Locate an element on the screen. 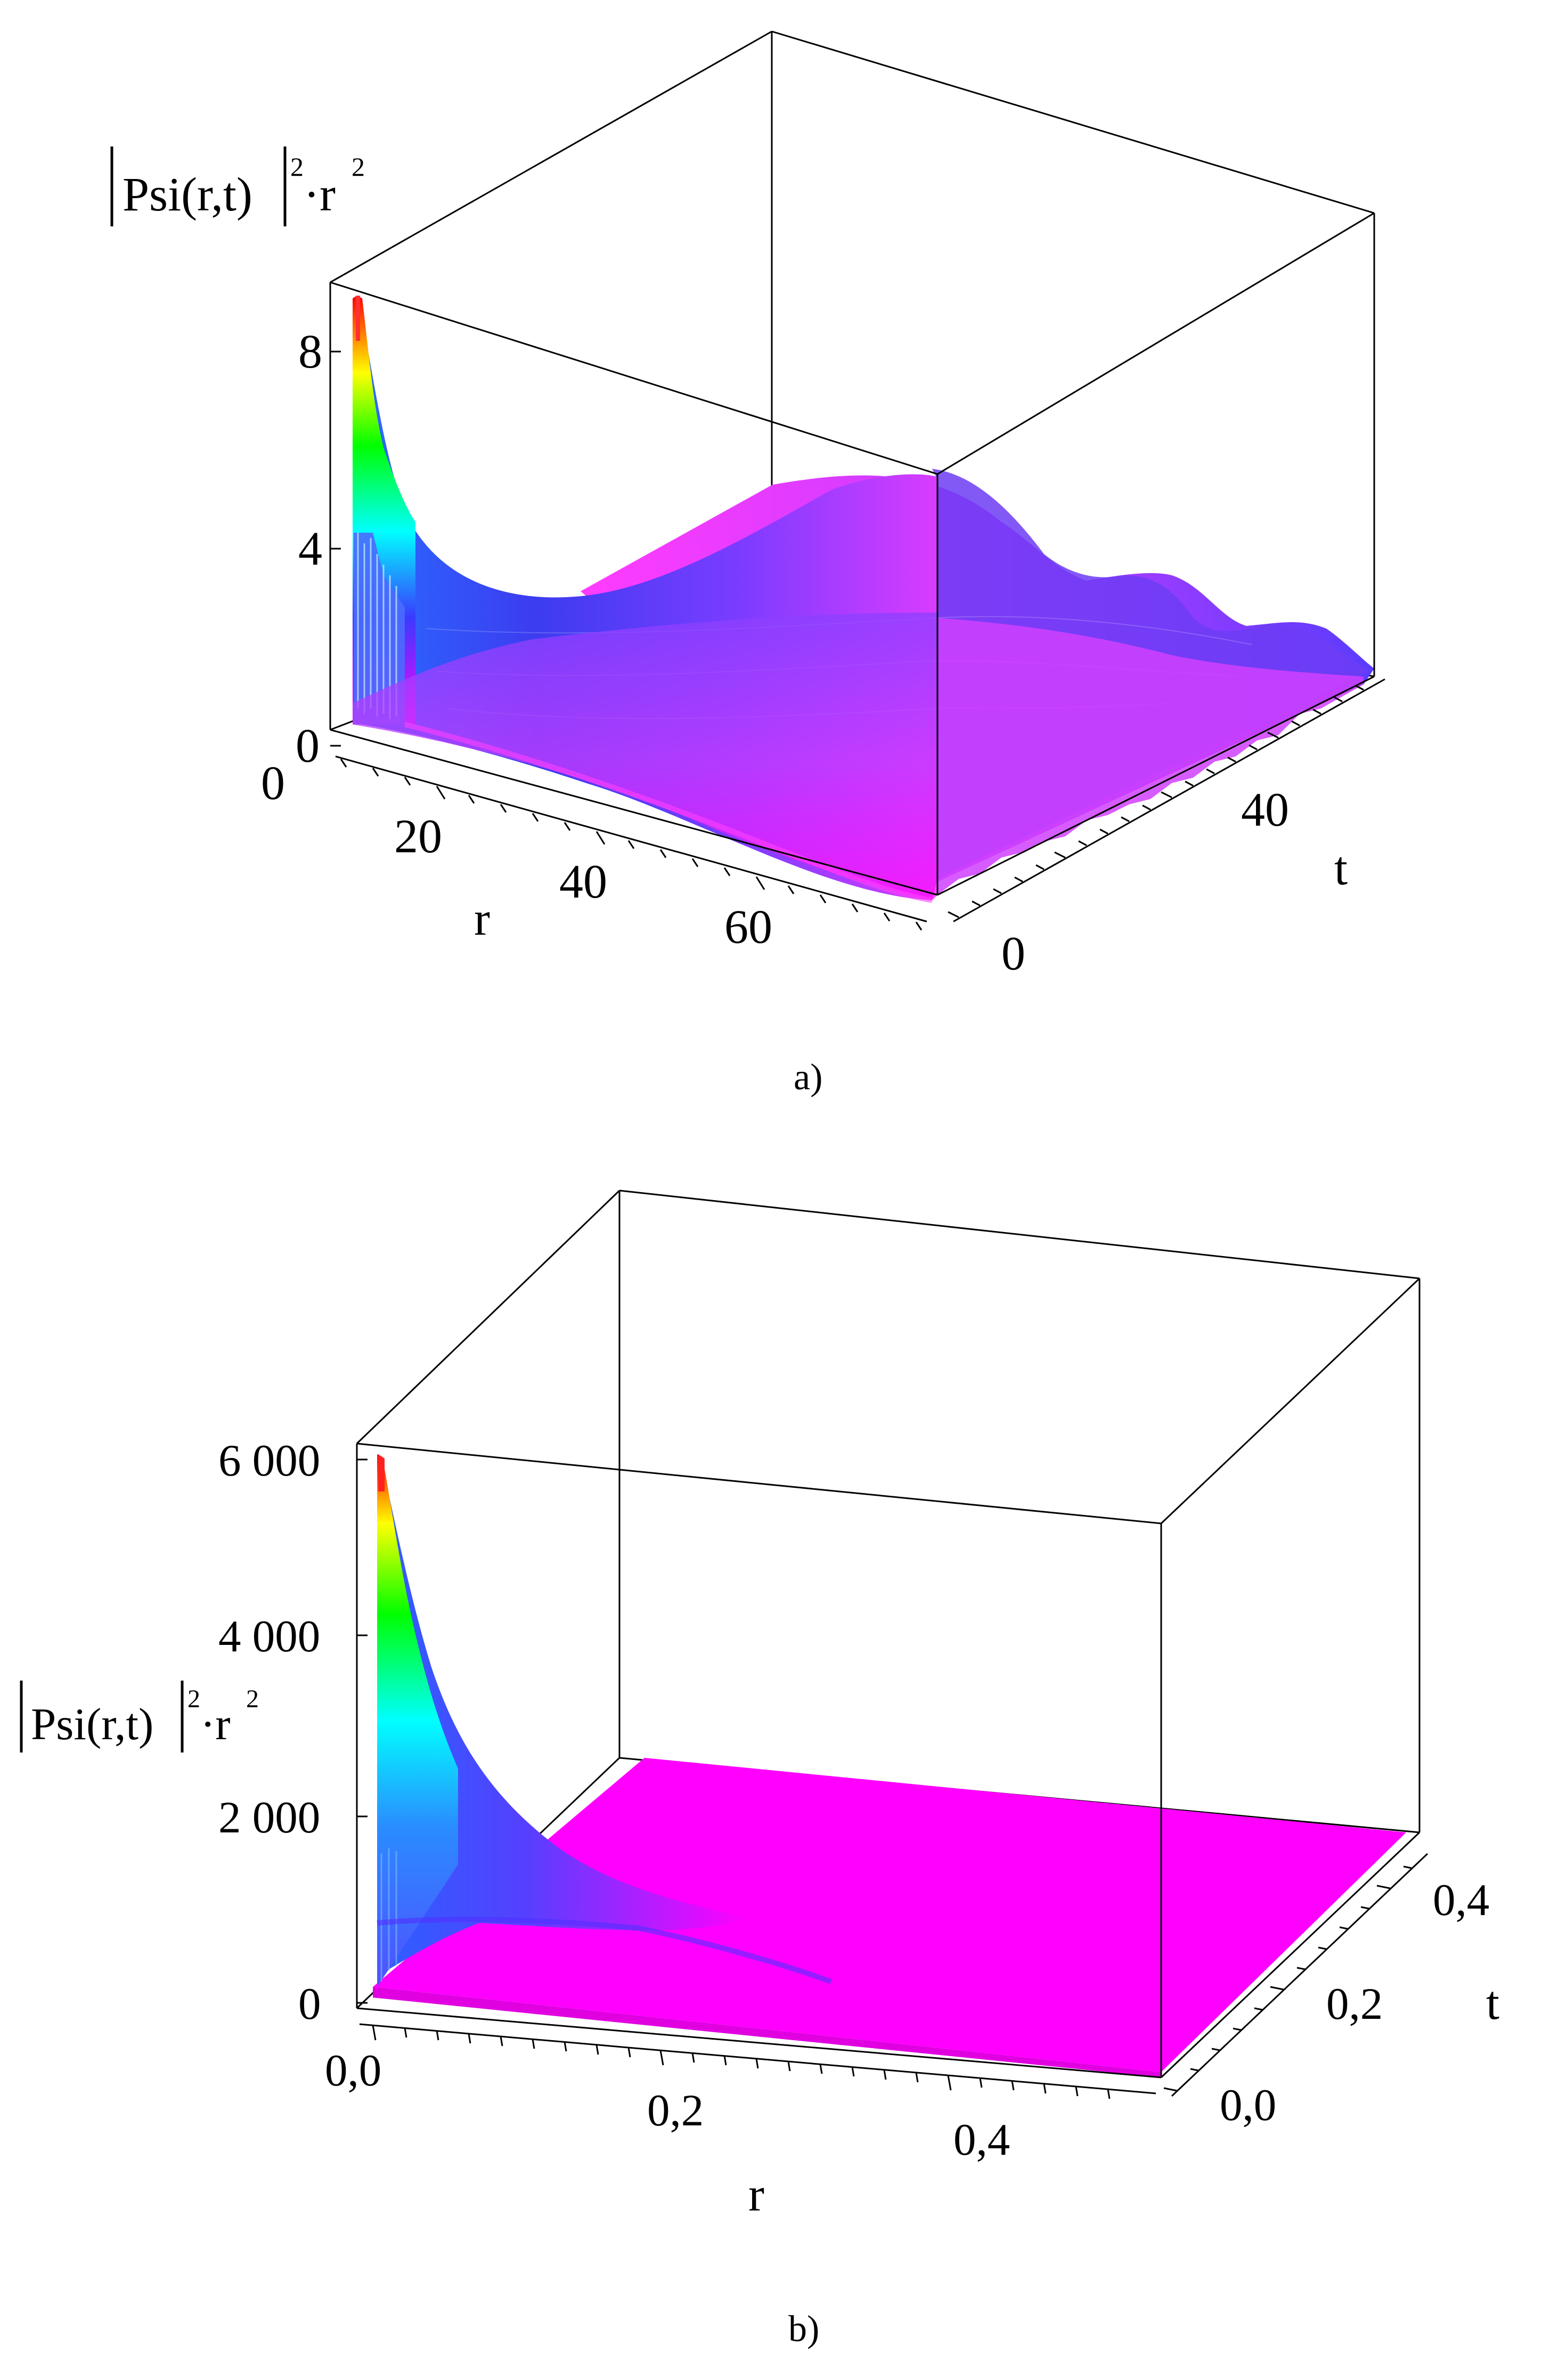 The image size is (1542, 2380). z-tick-b-0: 0 is located at coordinates (309, 2004).